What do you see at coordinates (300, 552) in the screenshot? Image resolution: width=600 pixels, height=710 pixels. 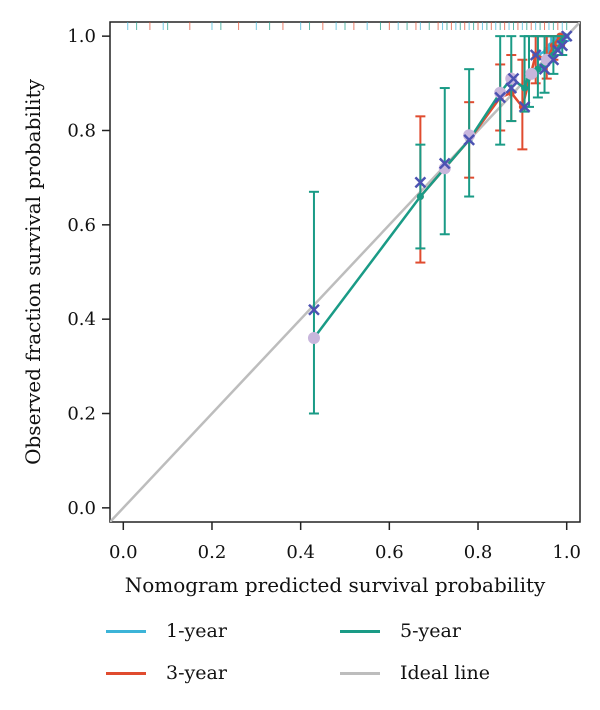 I see `x-tick-label: 0.4` at bounding box center [300, 552].